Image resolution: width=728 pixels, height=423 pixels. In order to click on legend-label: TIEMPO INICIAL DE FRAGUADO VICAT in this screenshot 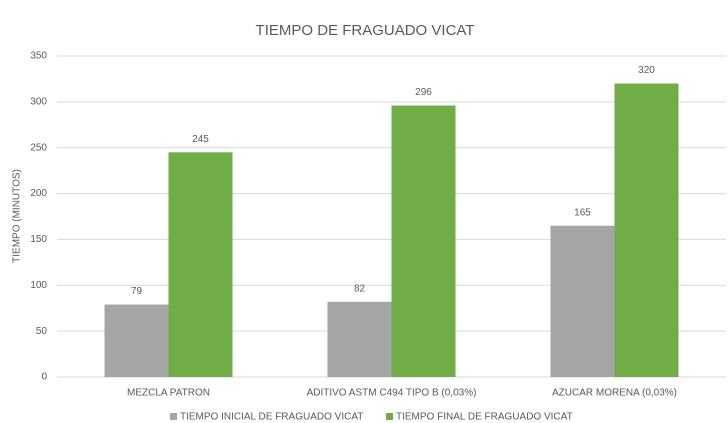, I will do `click(271, 417)`.